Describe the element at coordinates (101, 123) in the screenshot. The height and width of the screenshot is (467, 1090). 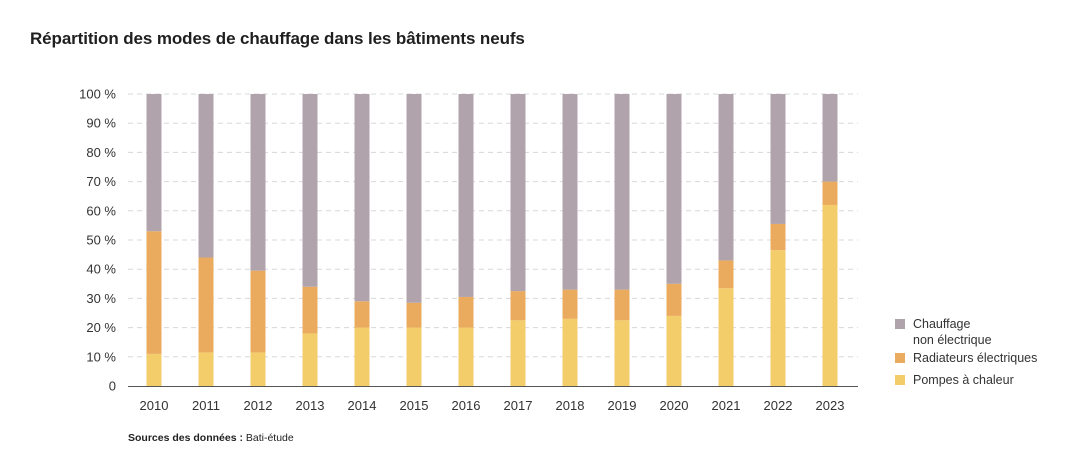
I see `y-tick-label: 90 %` at that location.